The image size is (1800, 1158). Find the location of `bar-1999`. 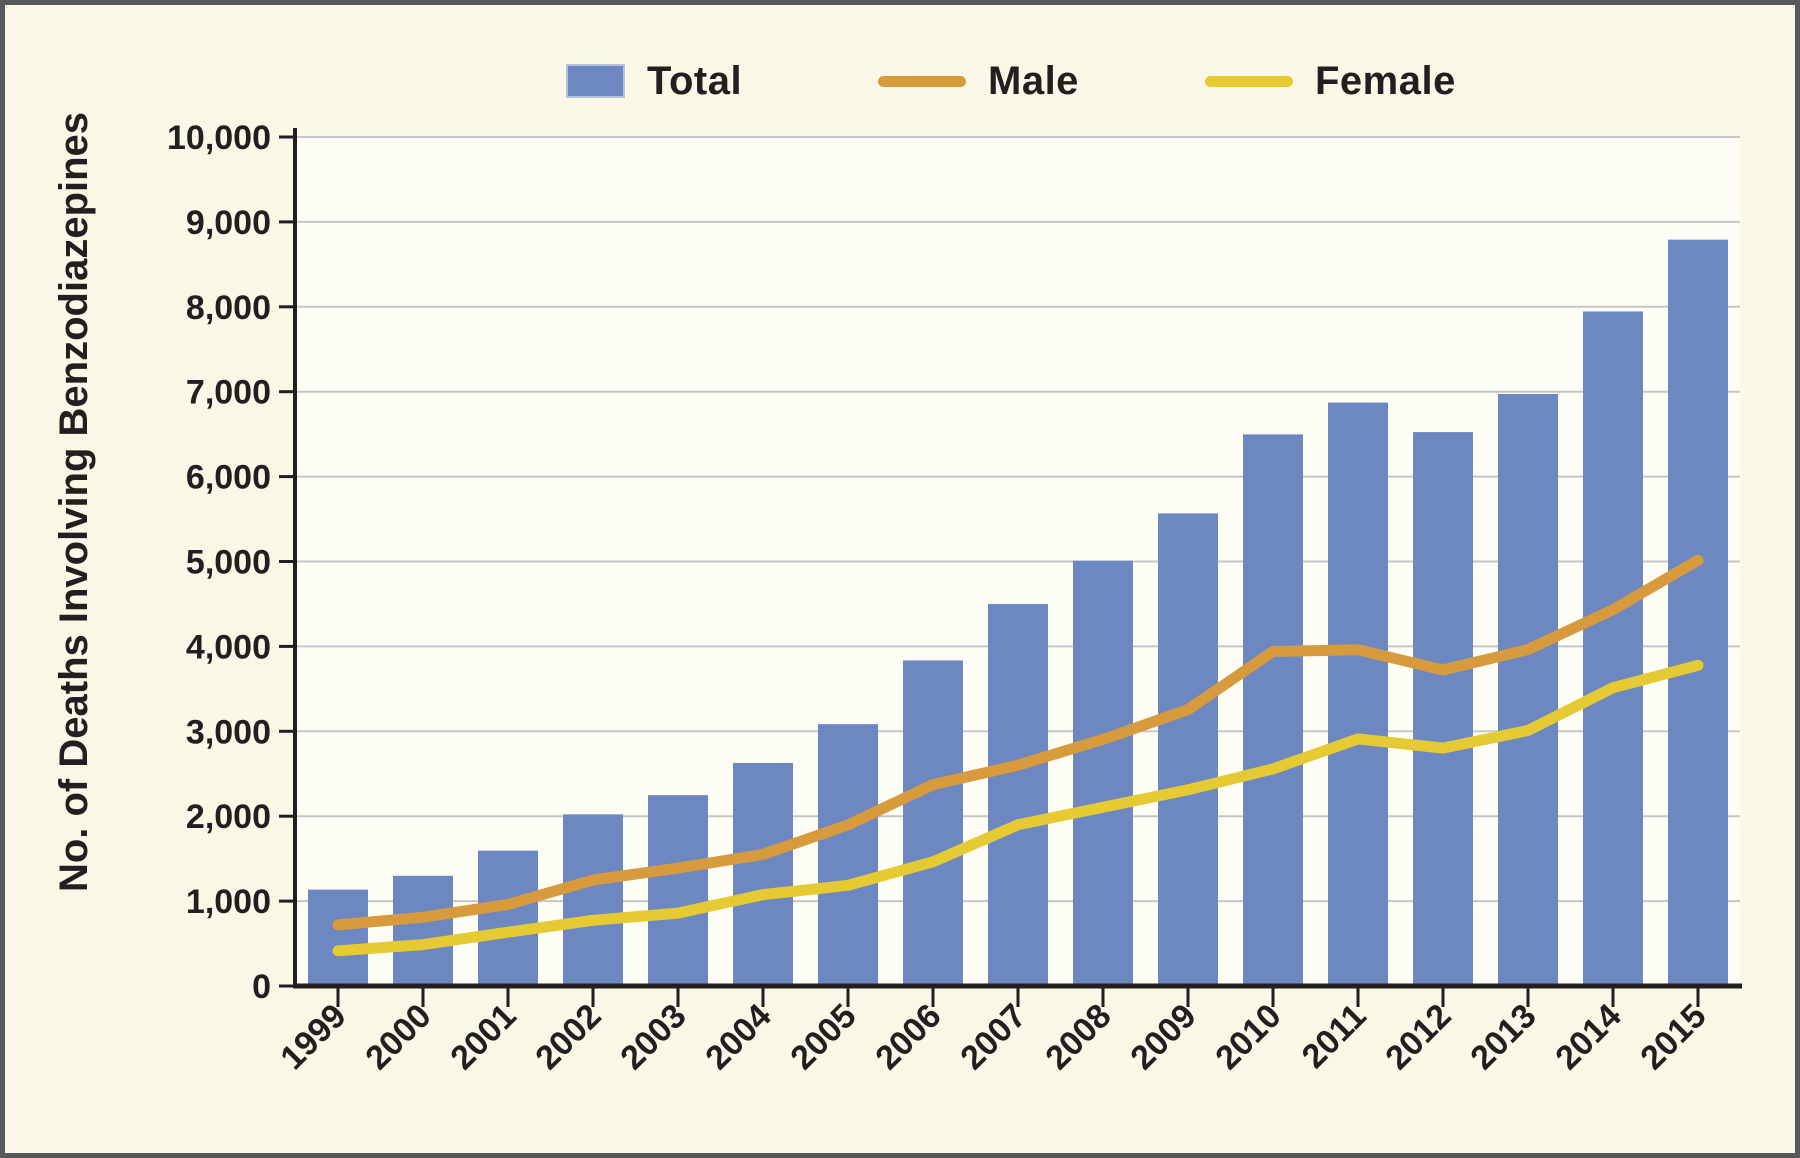

bar-1999 is located at coordinates (338, 937).